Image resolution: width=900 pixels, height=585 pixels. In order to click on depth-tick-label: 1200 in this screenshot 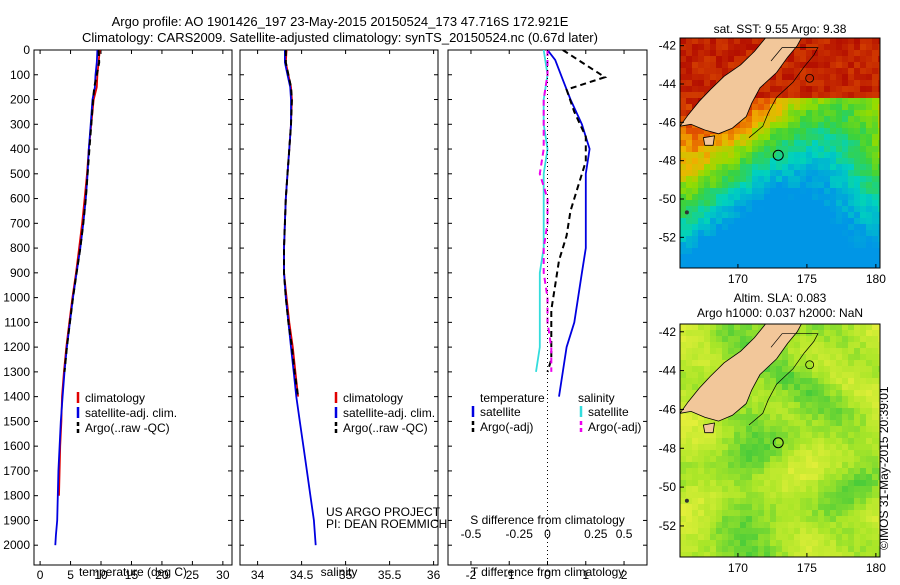, I will do `click(16, 347)`.